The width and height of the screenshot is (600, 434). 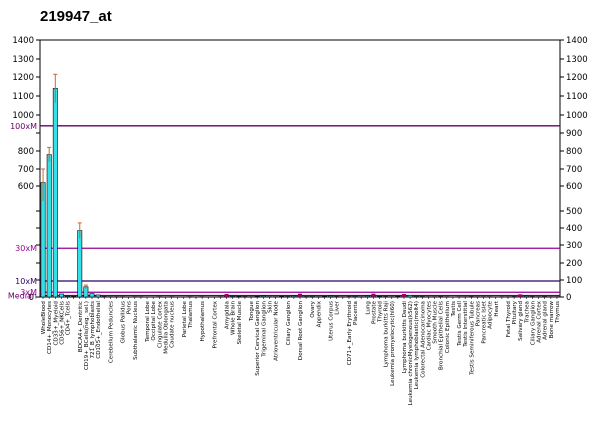 I want to click on category-label: Testis, so click(x=454, y=309).